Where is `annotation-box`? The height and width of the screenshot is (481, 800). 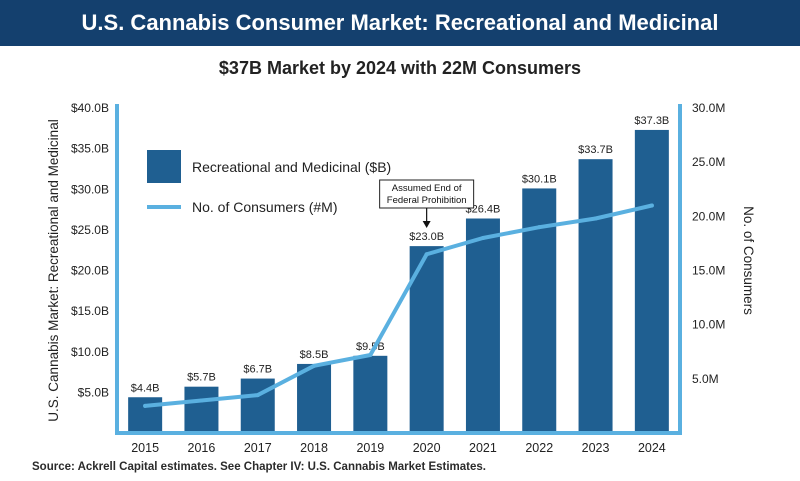 annotation-box is located at coordinates (427, 194).